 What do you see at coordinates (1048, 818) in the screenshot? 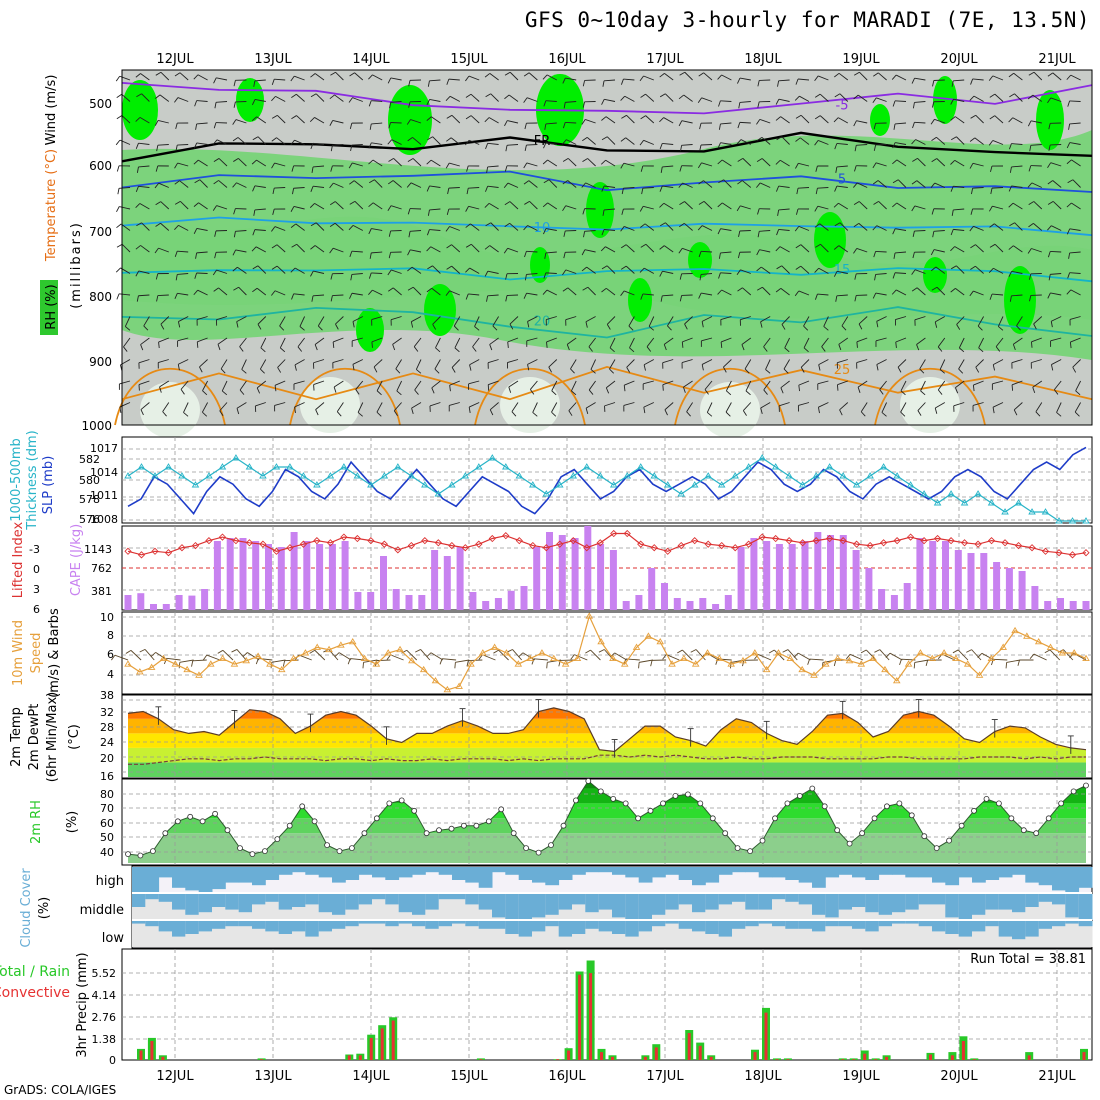
I see `rh2m-point` at bounding box center [1048, 818].